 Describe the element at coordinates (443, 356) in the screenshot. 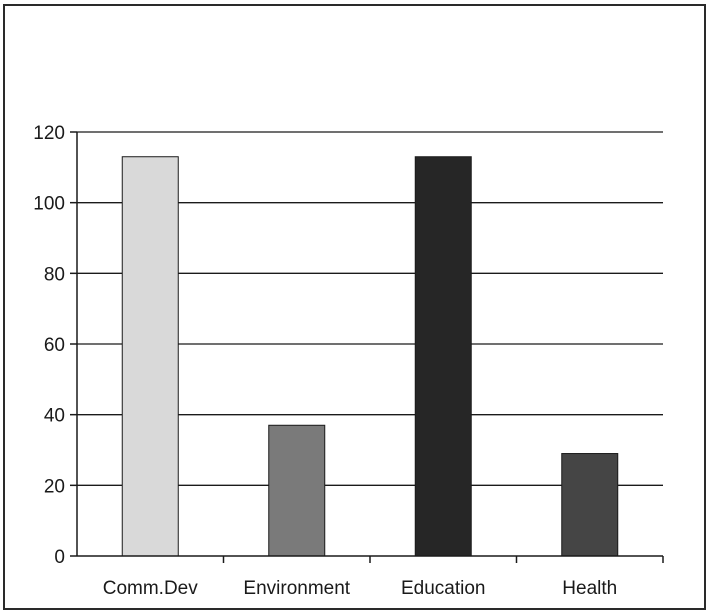

I see `bar-education` at that location.